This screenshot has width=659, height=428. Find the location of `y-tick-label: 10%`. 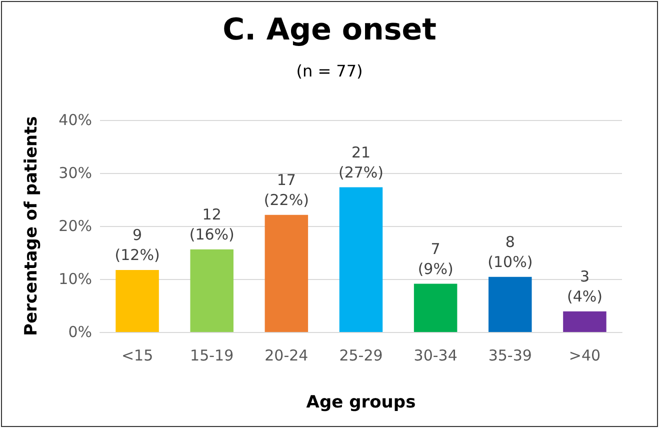

y-tick-label: 10% is located at coordinates (75, 279).